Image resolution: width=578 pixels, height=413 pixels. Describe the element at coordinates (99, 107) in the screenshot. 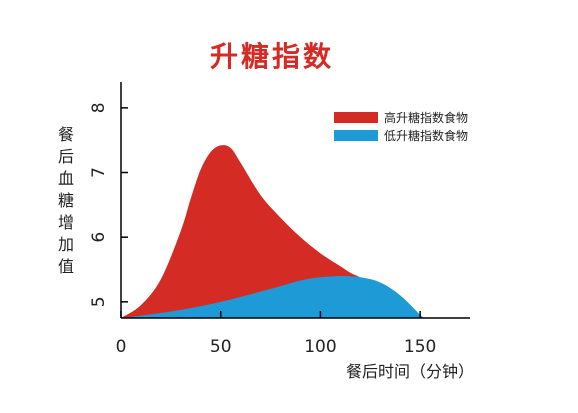

I see `y-tick-label-3: 8` at that location.